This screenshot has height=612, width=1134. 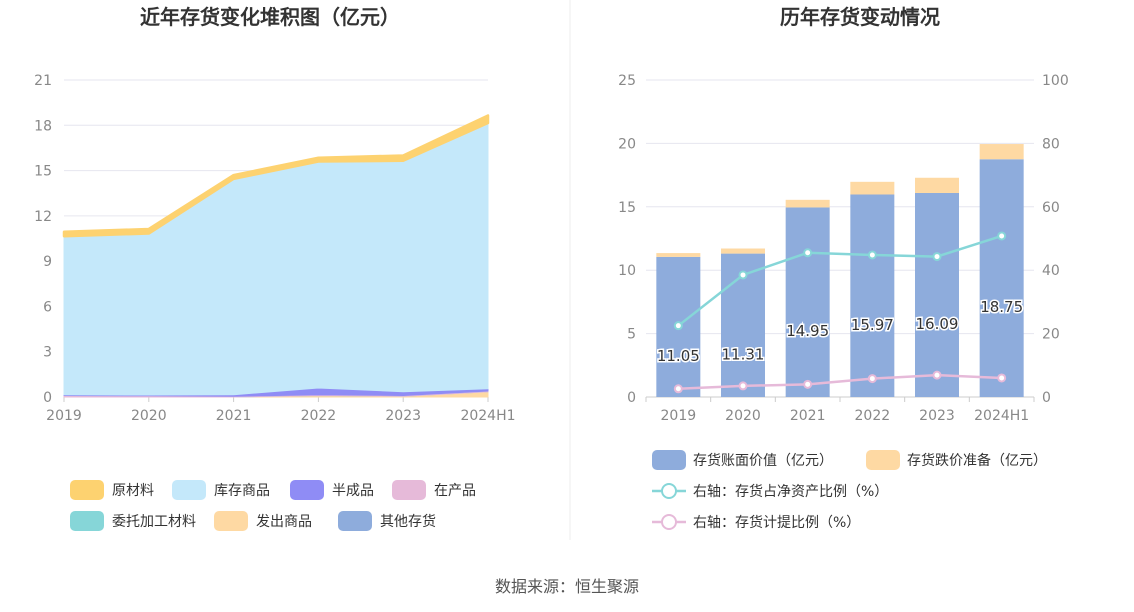 What do you see at coordinates (872, 325) in the screenshot?
I see `bar-value-label: 15.97` at bounding box center [872, 325].